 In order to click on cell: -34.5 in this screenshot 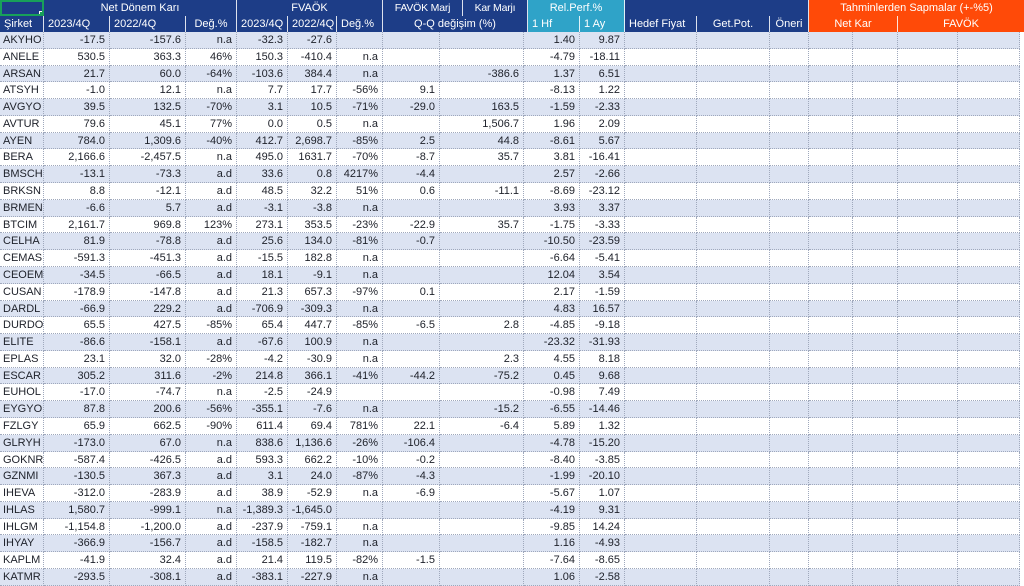, I will do `click(77, 275)`.